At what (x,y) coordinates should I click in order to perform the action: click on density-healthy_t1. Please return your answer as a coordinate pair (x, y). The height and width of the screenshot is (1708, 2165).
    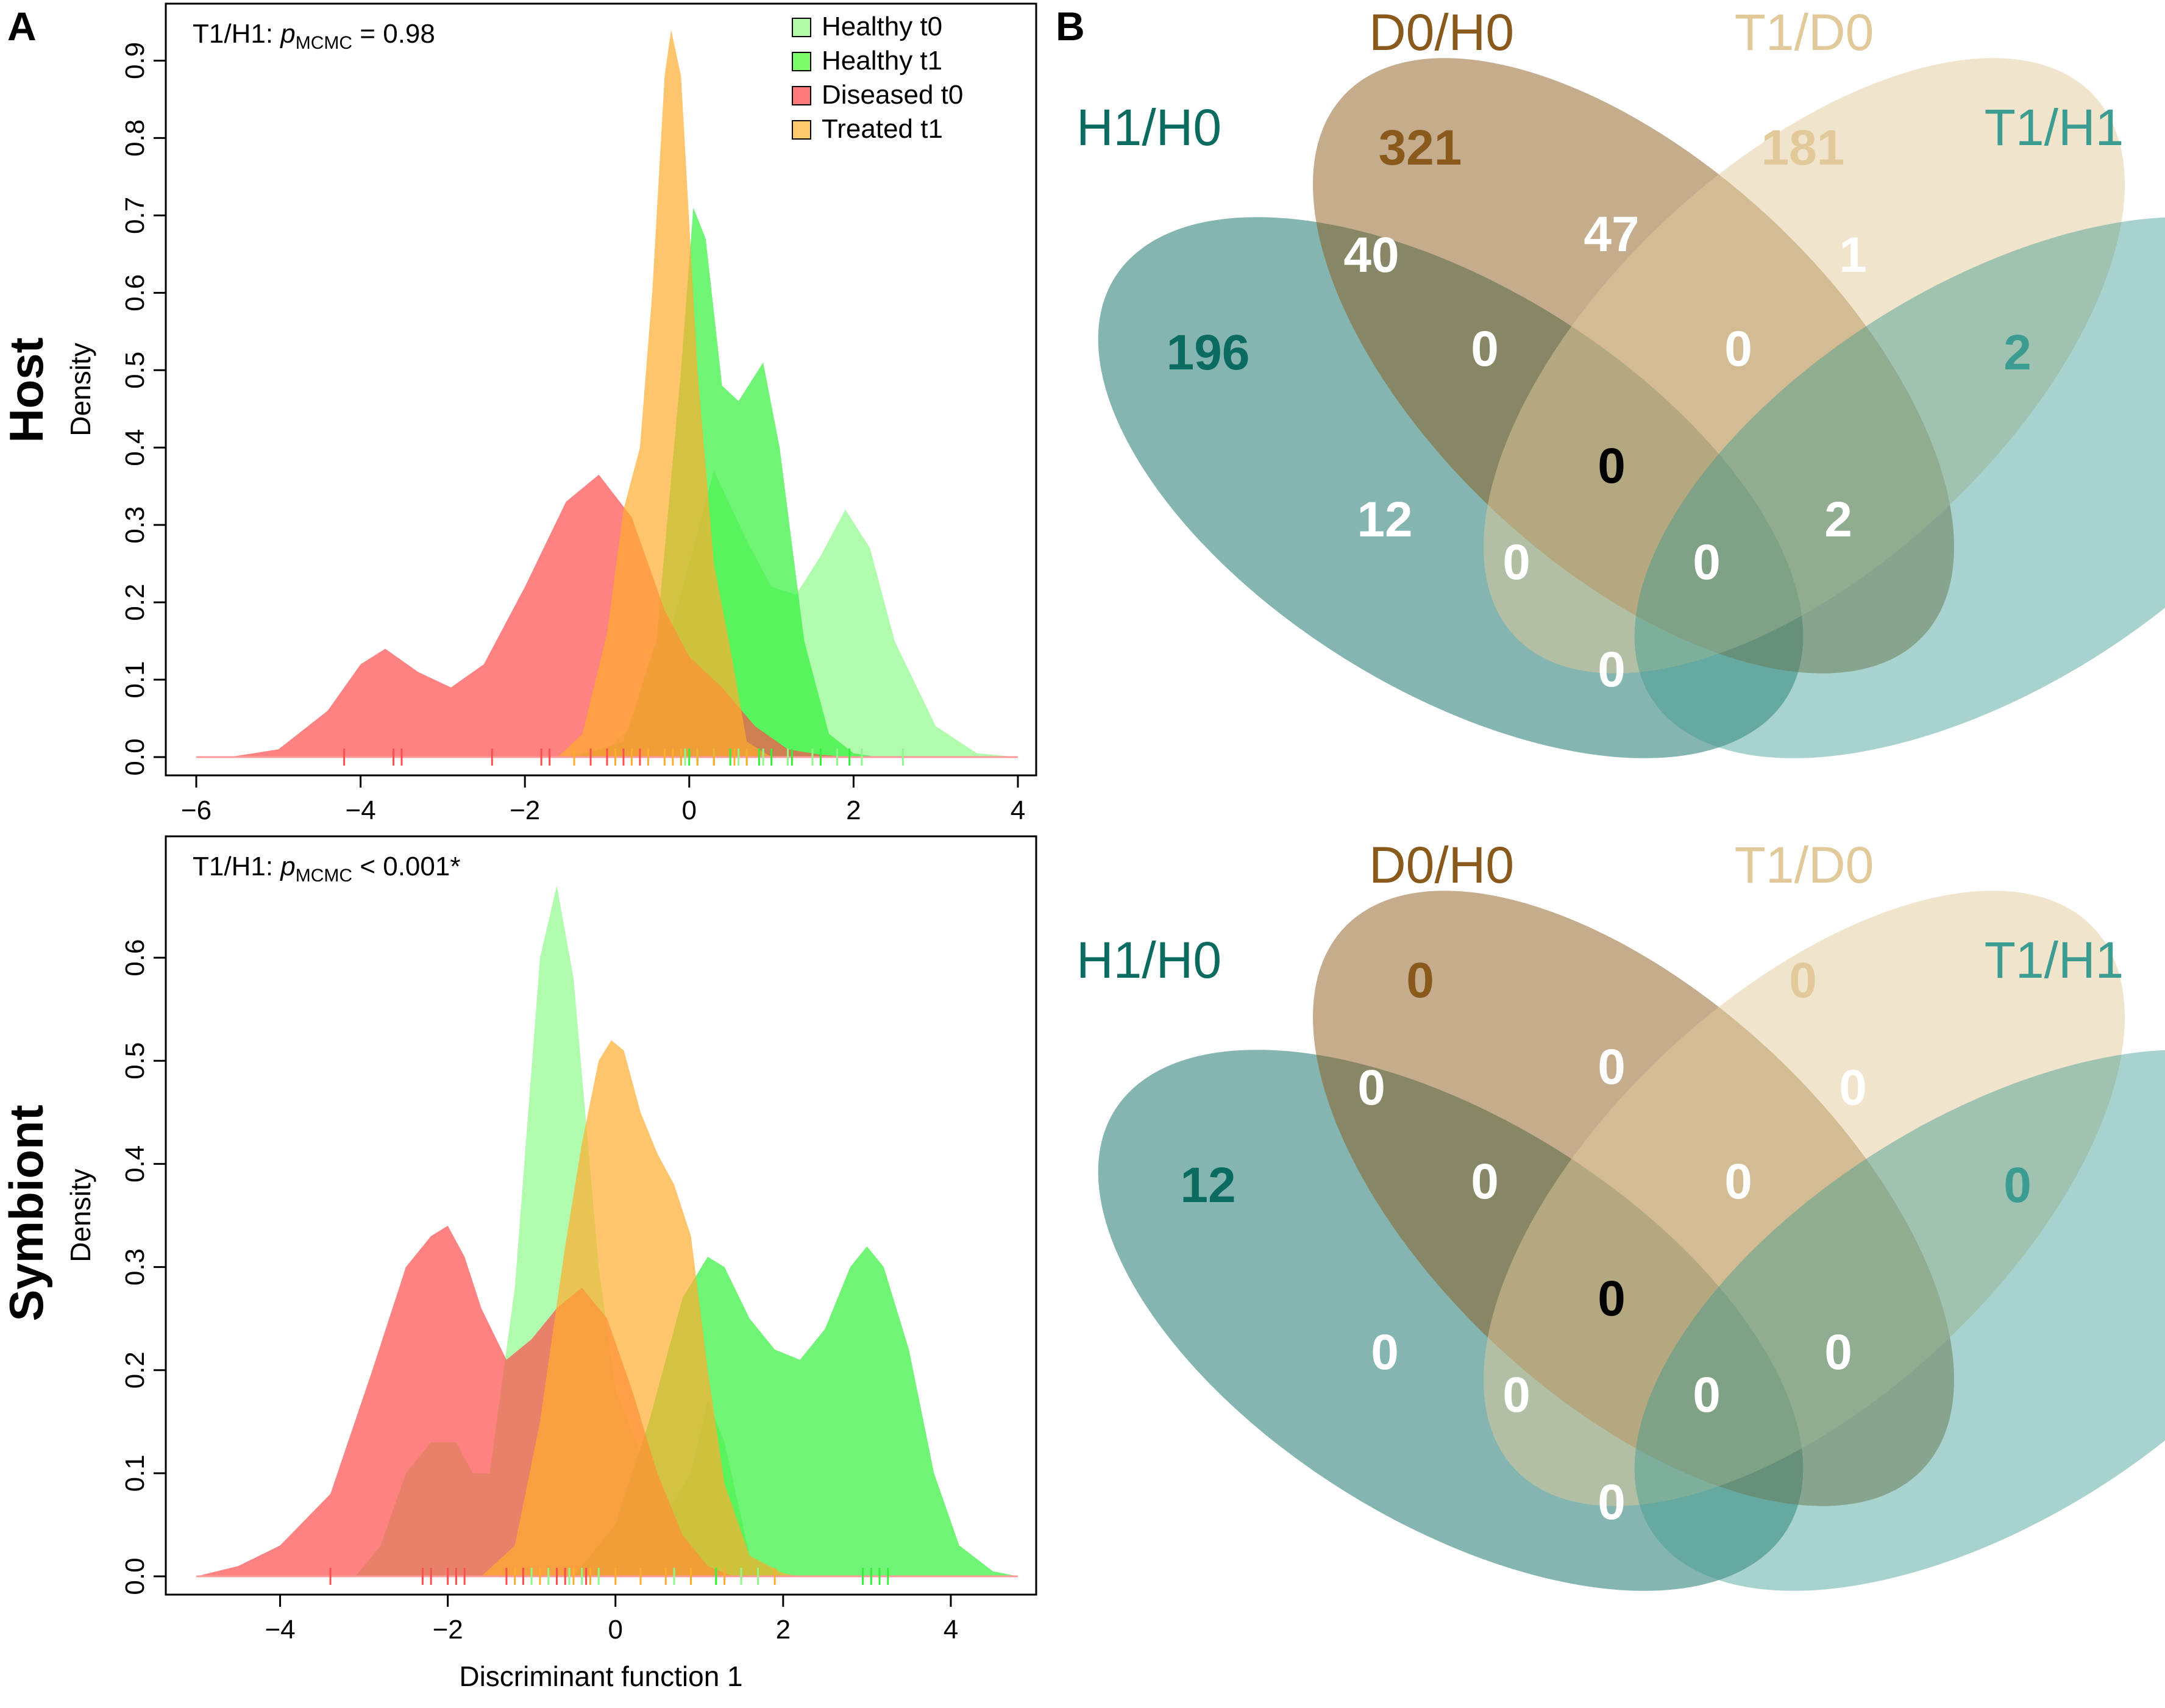
    Looking at the image, I should click on (726, 482).